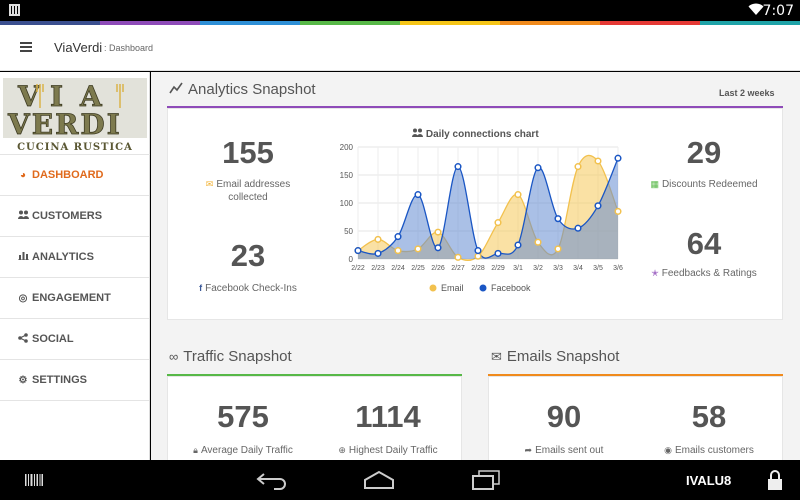 Image resolution: width=800 pixels, height=500 pixels. What do you see at coordinates (704, 184) in the screenshot?
I see `discounts-label: ▦ Discounts Redeemed` at bounding box center [704, 184].